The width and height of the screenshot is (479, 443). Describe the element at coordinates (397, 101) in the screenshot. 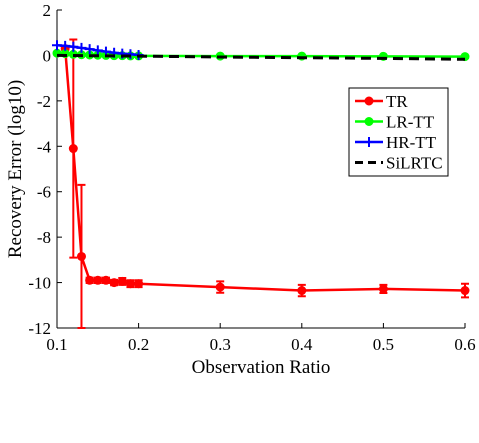

I see `legend-label: TR` at that location.